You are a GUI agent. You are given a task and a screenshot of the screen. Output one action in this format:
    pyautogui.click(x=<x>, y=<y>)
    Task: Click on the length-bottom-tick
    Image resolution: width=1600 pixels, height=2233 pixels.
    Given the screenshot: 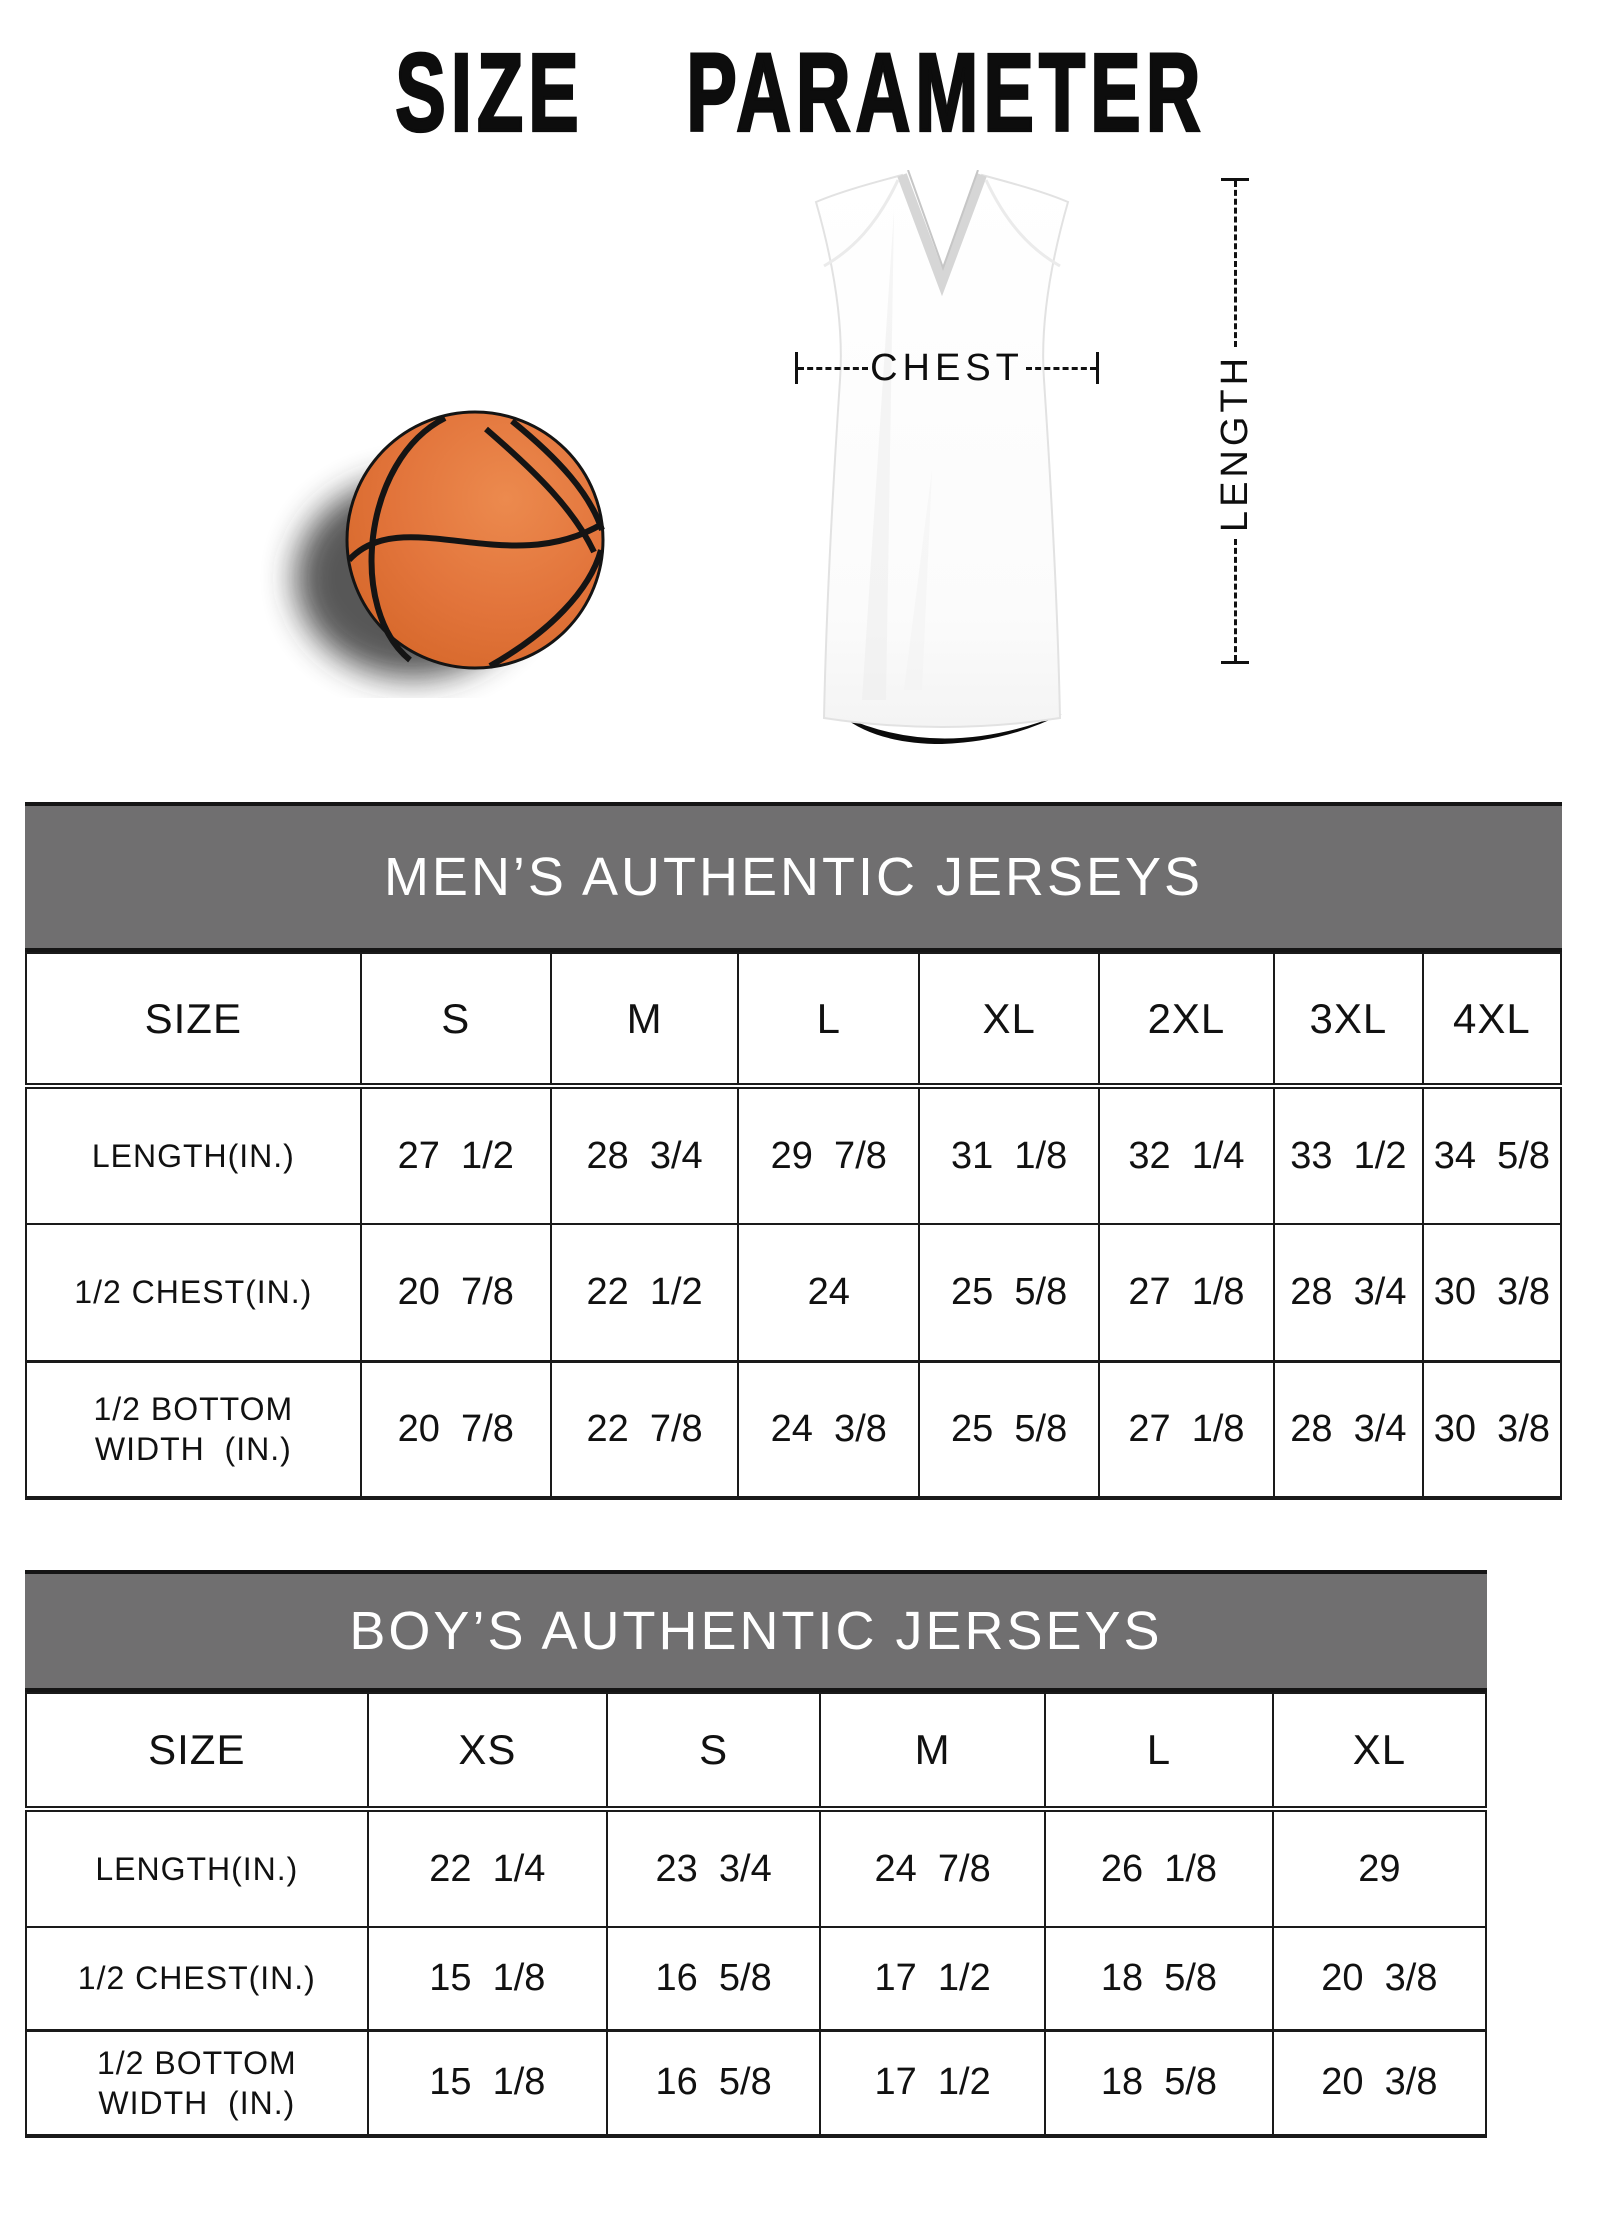 What is the action you would take?
    pyautogui.click(x=1235, y=662)
    